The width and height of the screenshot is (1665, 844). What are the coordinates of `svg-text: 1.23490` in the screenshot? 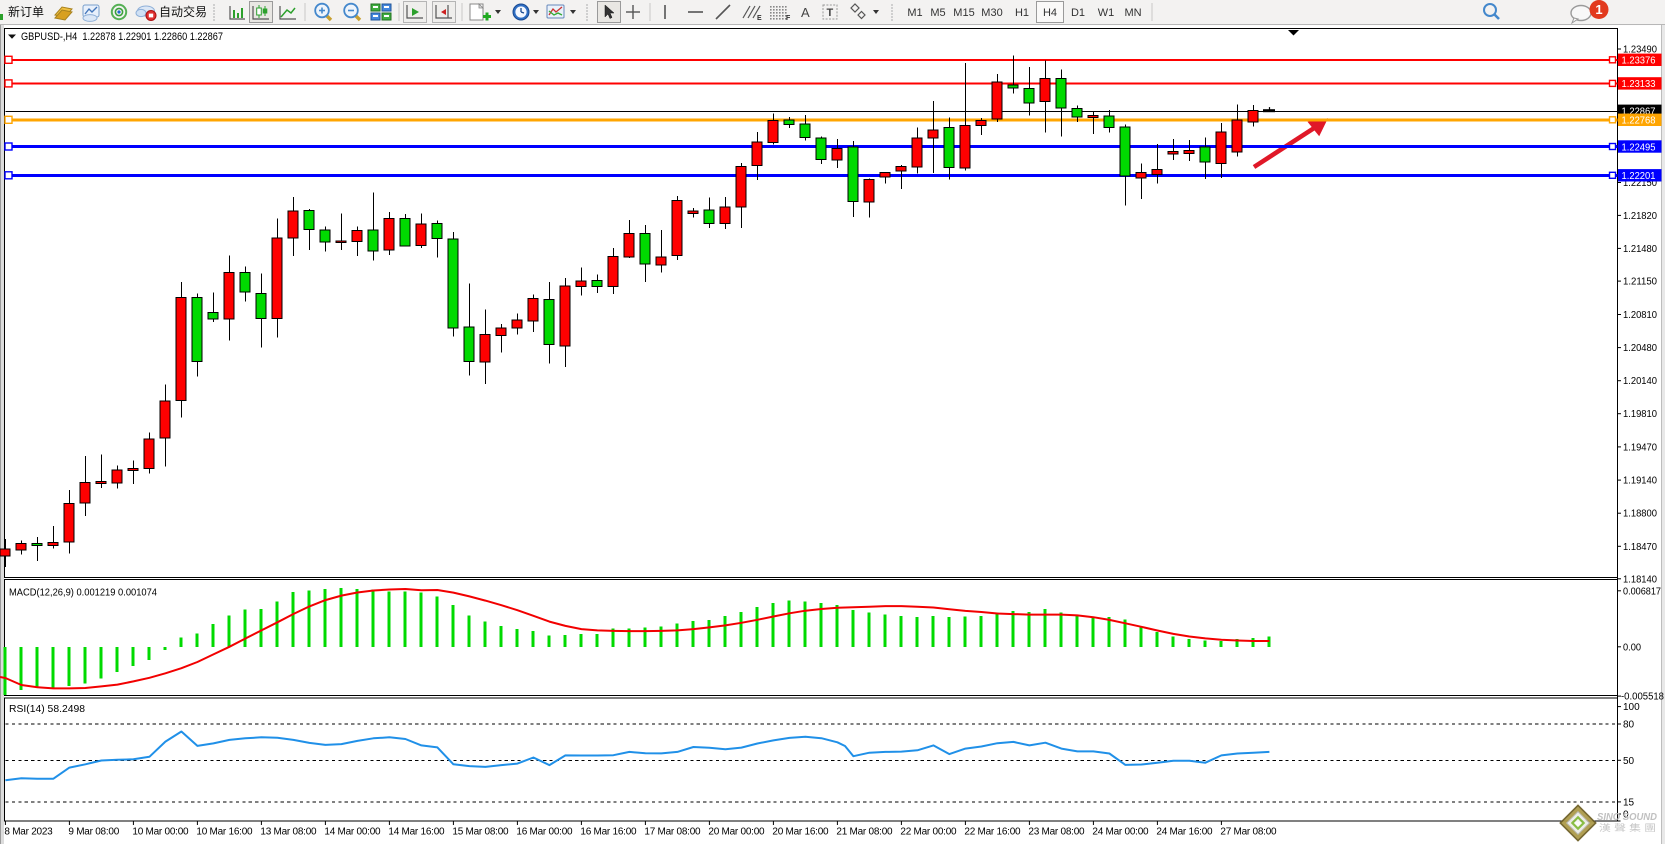 It's located at (1640, 50).